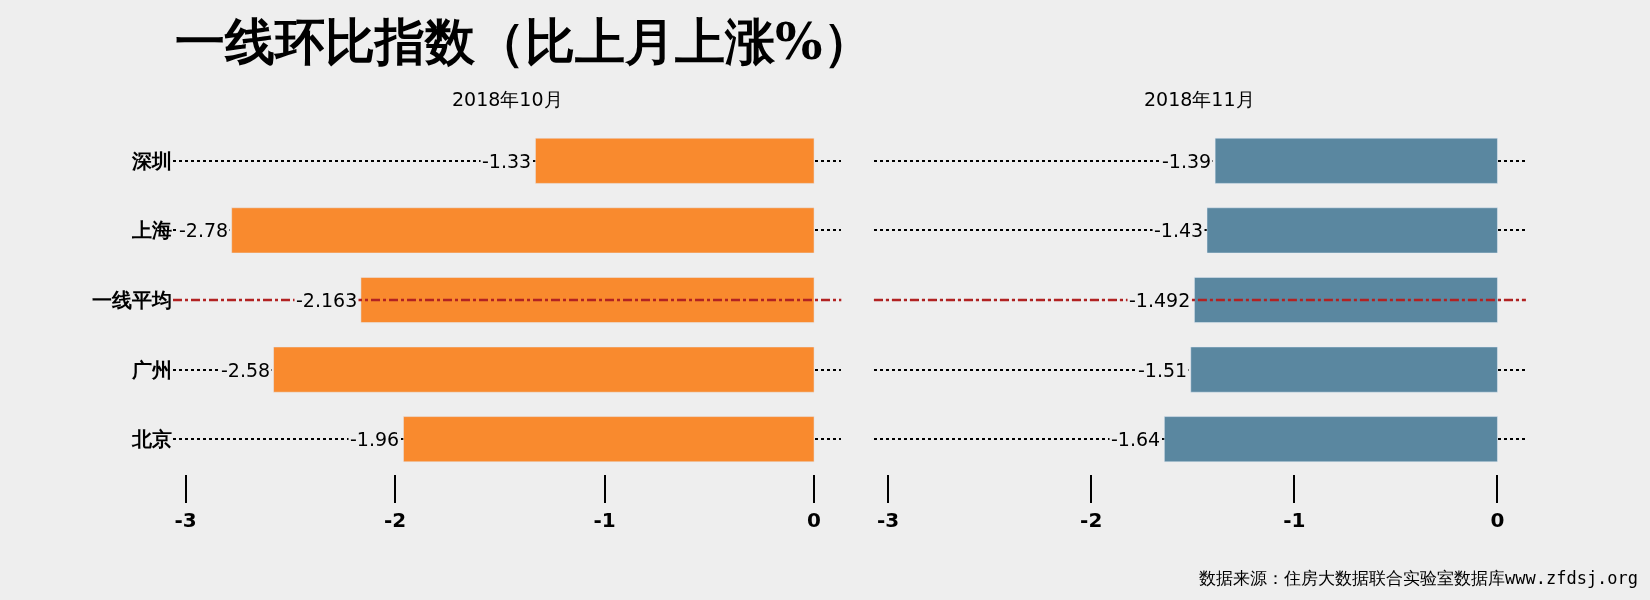 Image resolution: width=1650 pixels, height=600 pixels. What do you see at coordinates (204, 230) in the screenshot?
I see `data-label: -2.78` at bounding box center [204, 230].